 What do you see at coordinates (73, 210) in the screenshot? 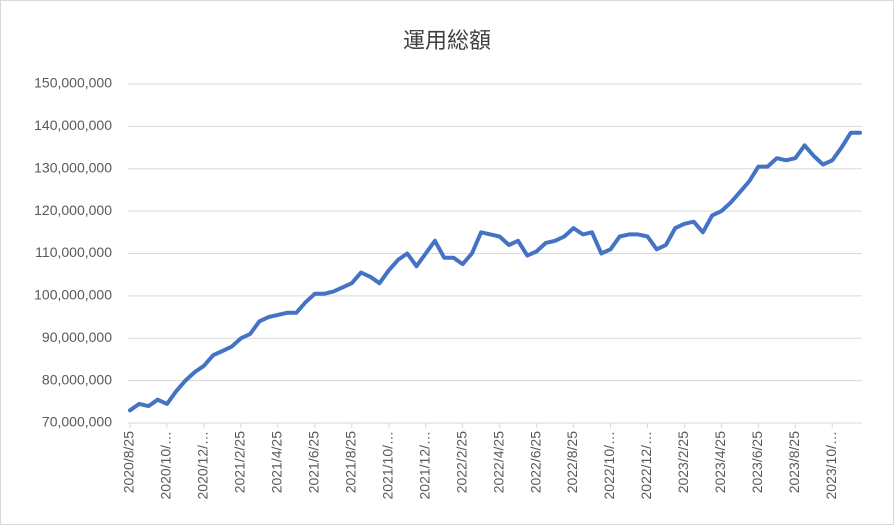
I see `y-tick-label: 120,000,000` at bounding box center [73, 210].